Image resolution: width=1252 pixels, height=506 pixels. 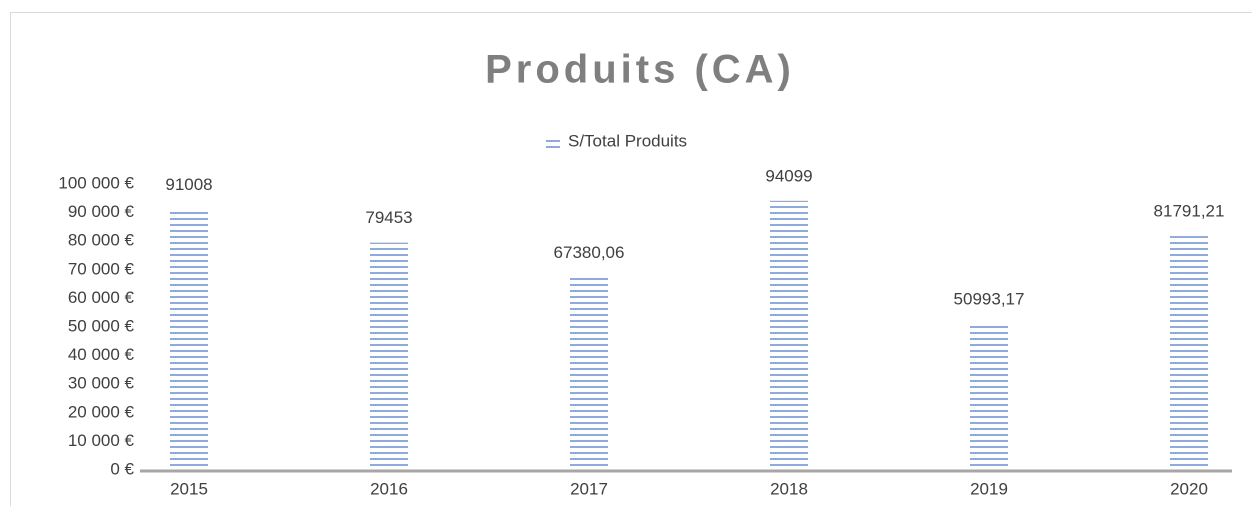 What do you see at coordinates (989, 299) in the screenshot?
I see `data-label: 50993,17` at bounding box center [989, 299].